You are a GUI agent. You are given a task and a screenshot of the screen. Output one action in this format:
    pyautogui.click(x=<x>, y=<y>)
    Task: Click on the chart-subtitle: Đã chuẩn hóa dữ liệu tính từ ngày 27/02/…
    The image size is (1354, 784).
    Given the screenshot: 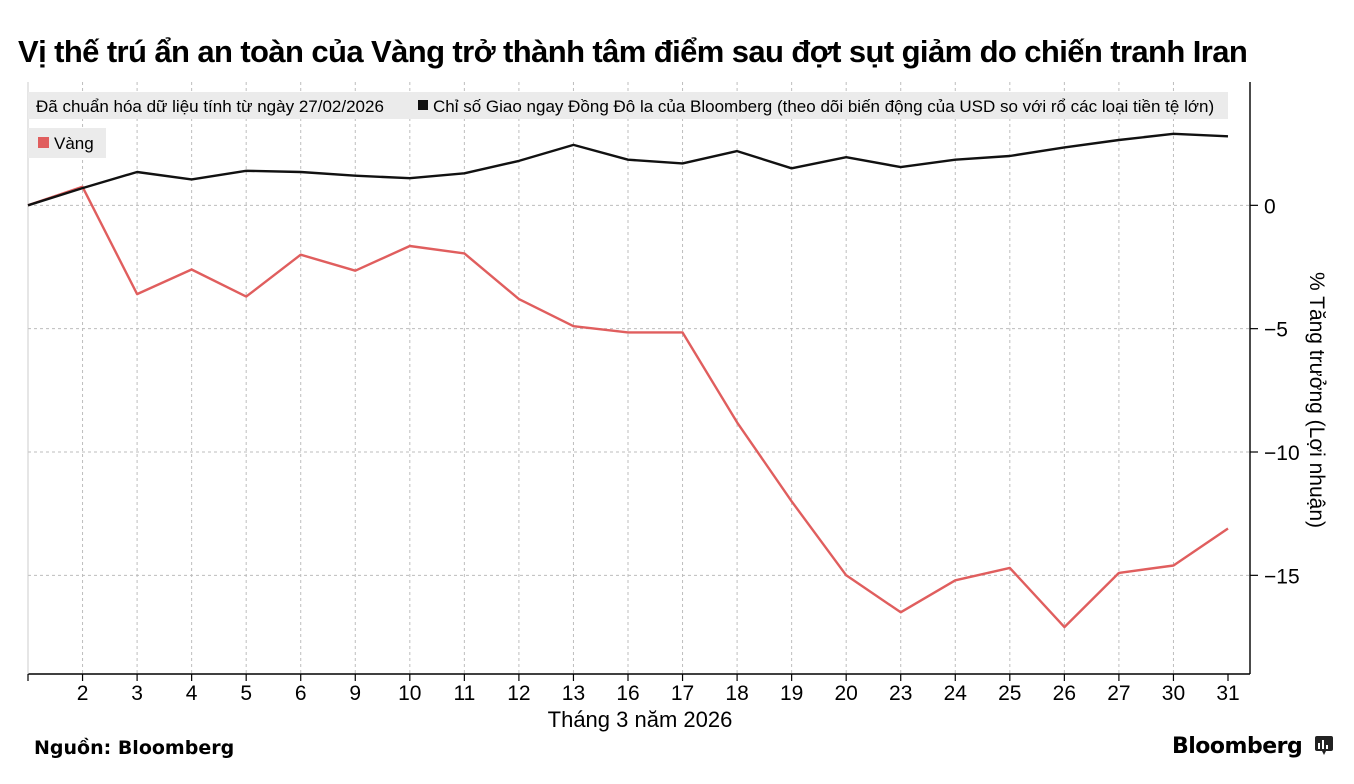 What is the action you would take?
    pyautogui.click(x=210, y=106)
    